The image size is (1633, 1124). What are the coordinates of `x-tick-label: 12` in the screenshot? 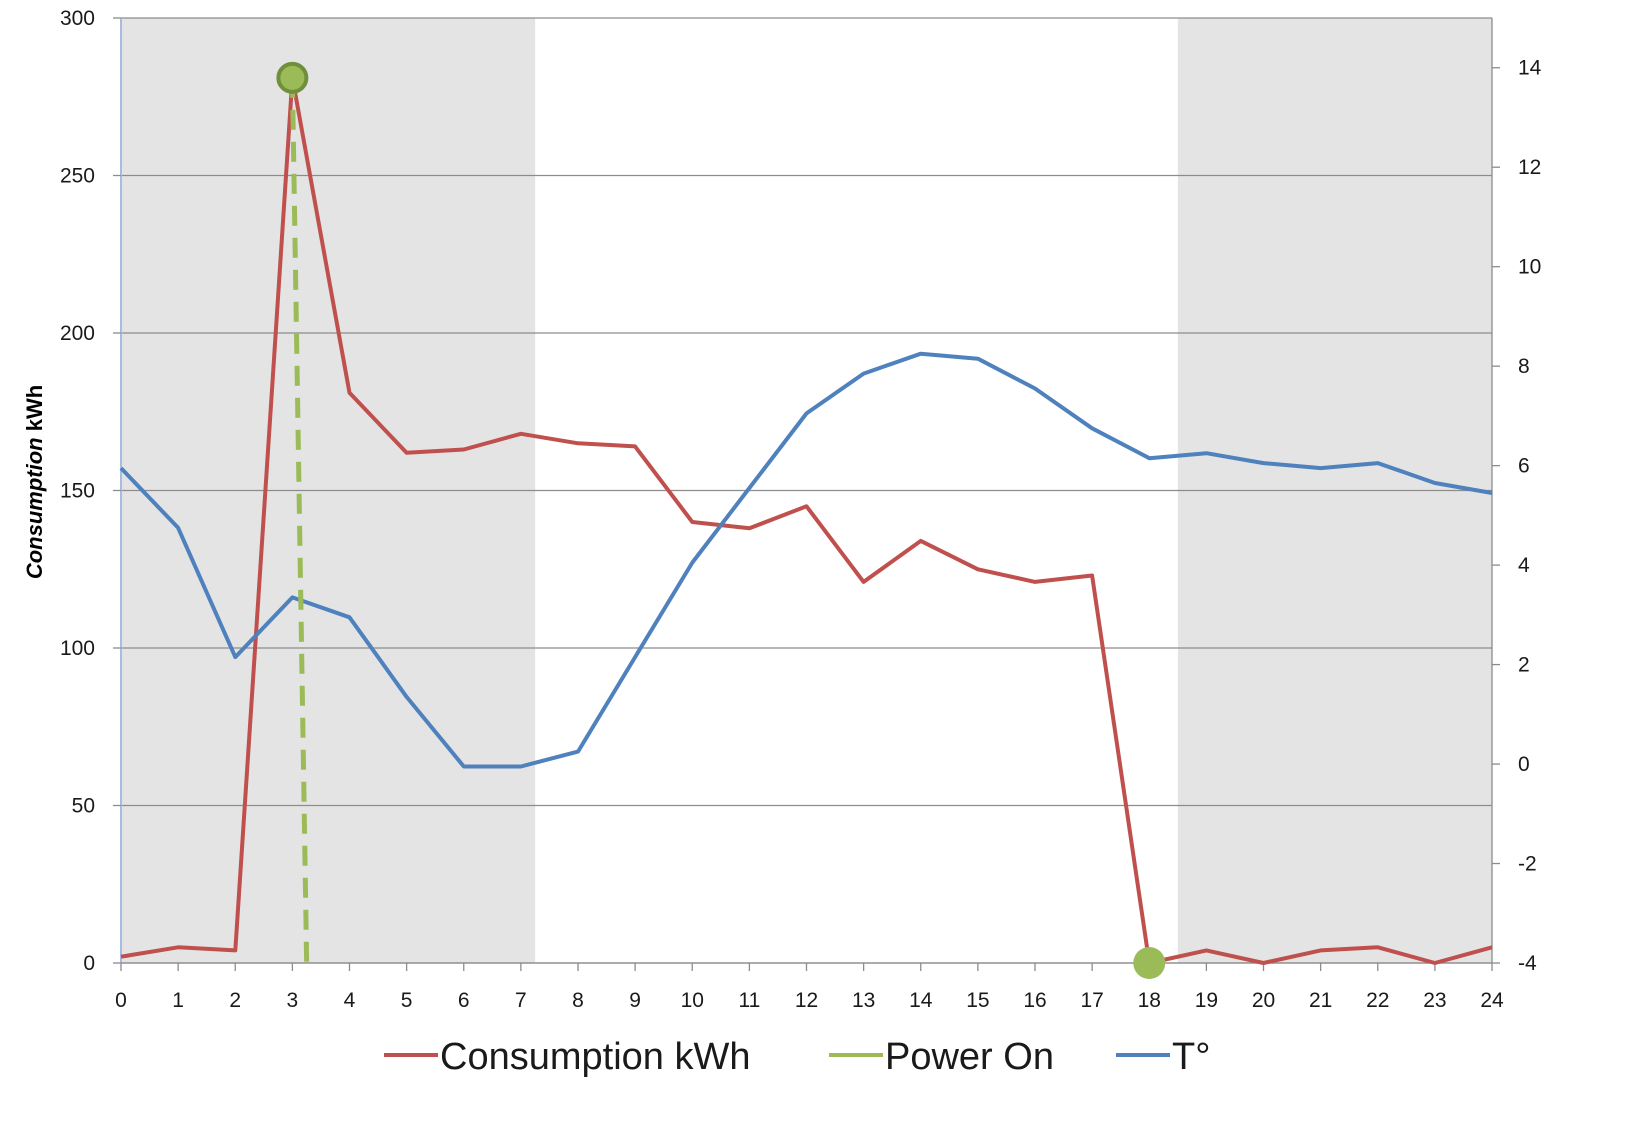 It's located at (806, 1000).